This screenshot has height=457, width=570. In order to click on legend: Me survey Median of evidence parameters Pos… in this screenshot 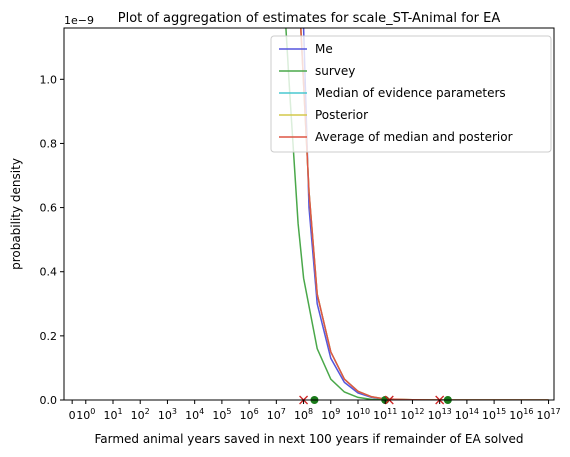, I will do `click(411, 94)`.